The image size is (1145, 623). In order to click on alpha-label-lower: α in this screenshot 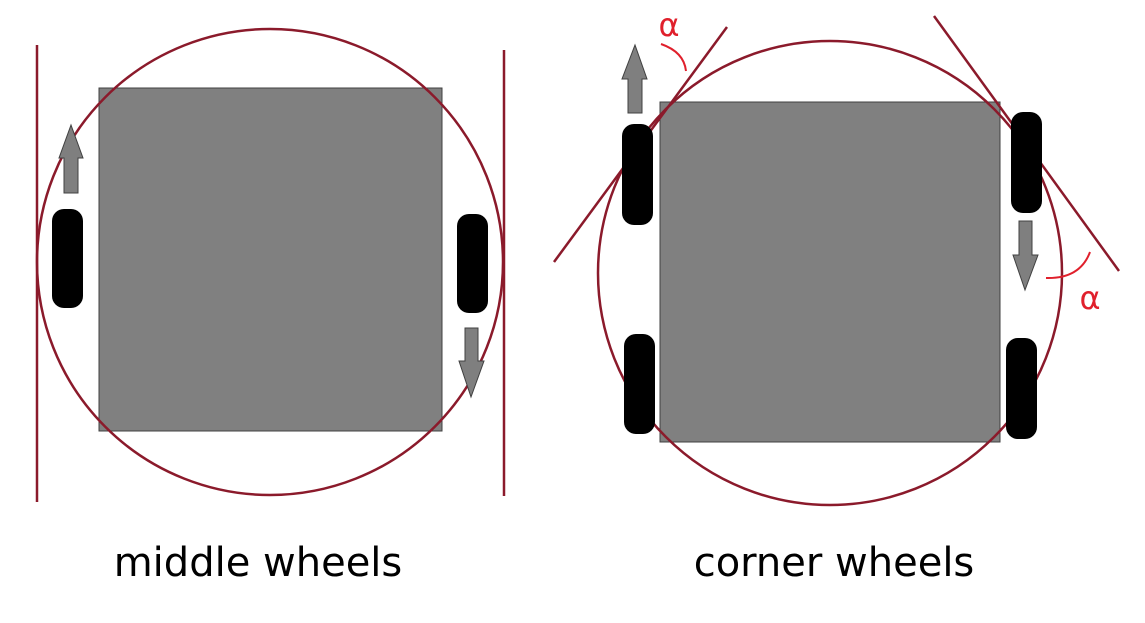, I will do `click(1089, 298)`.